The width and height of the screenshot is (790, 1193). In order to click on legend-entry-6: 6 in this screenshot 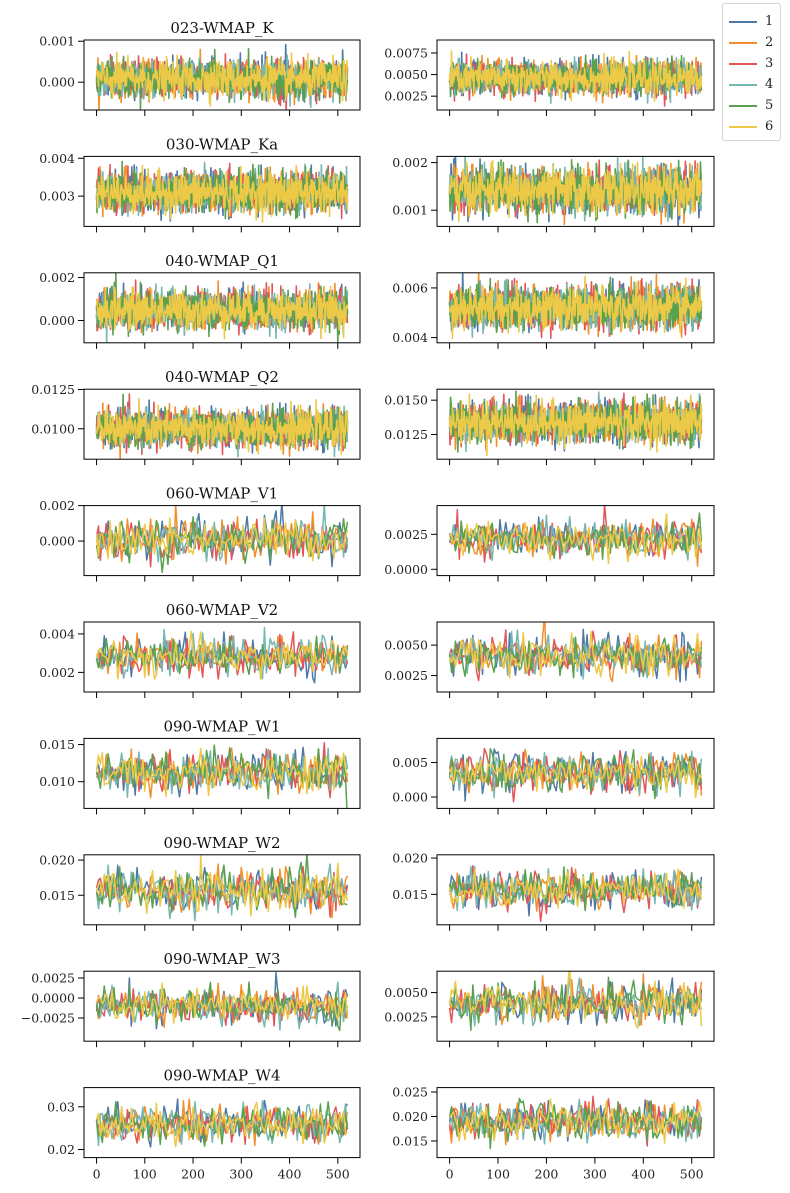, I will do `click(754, 127)`.